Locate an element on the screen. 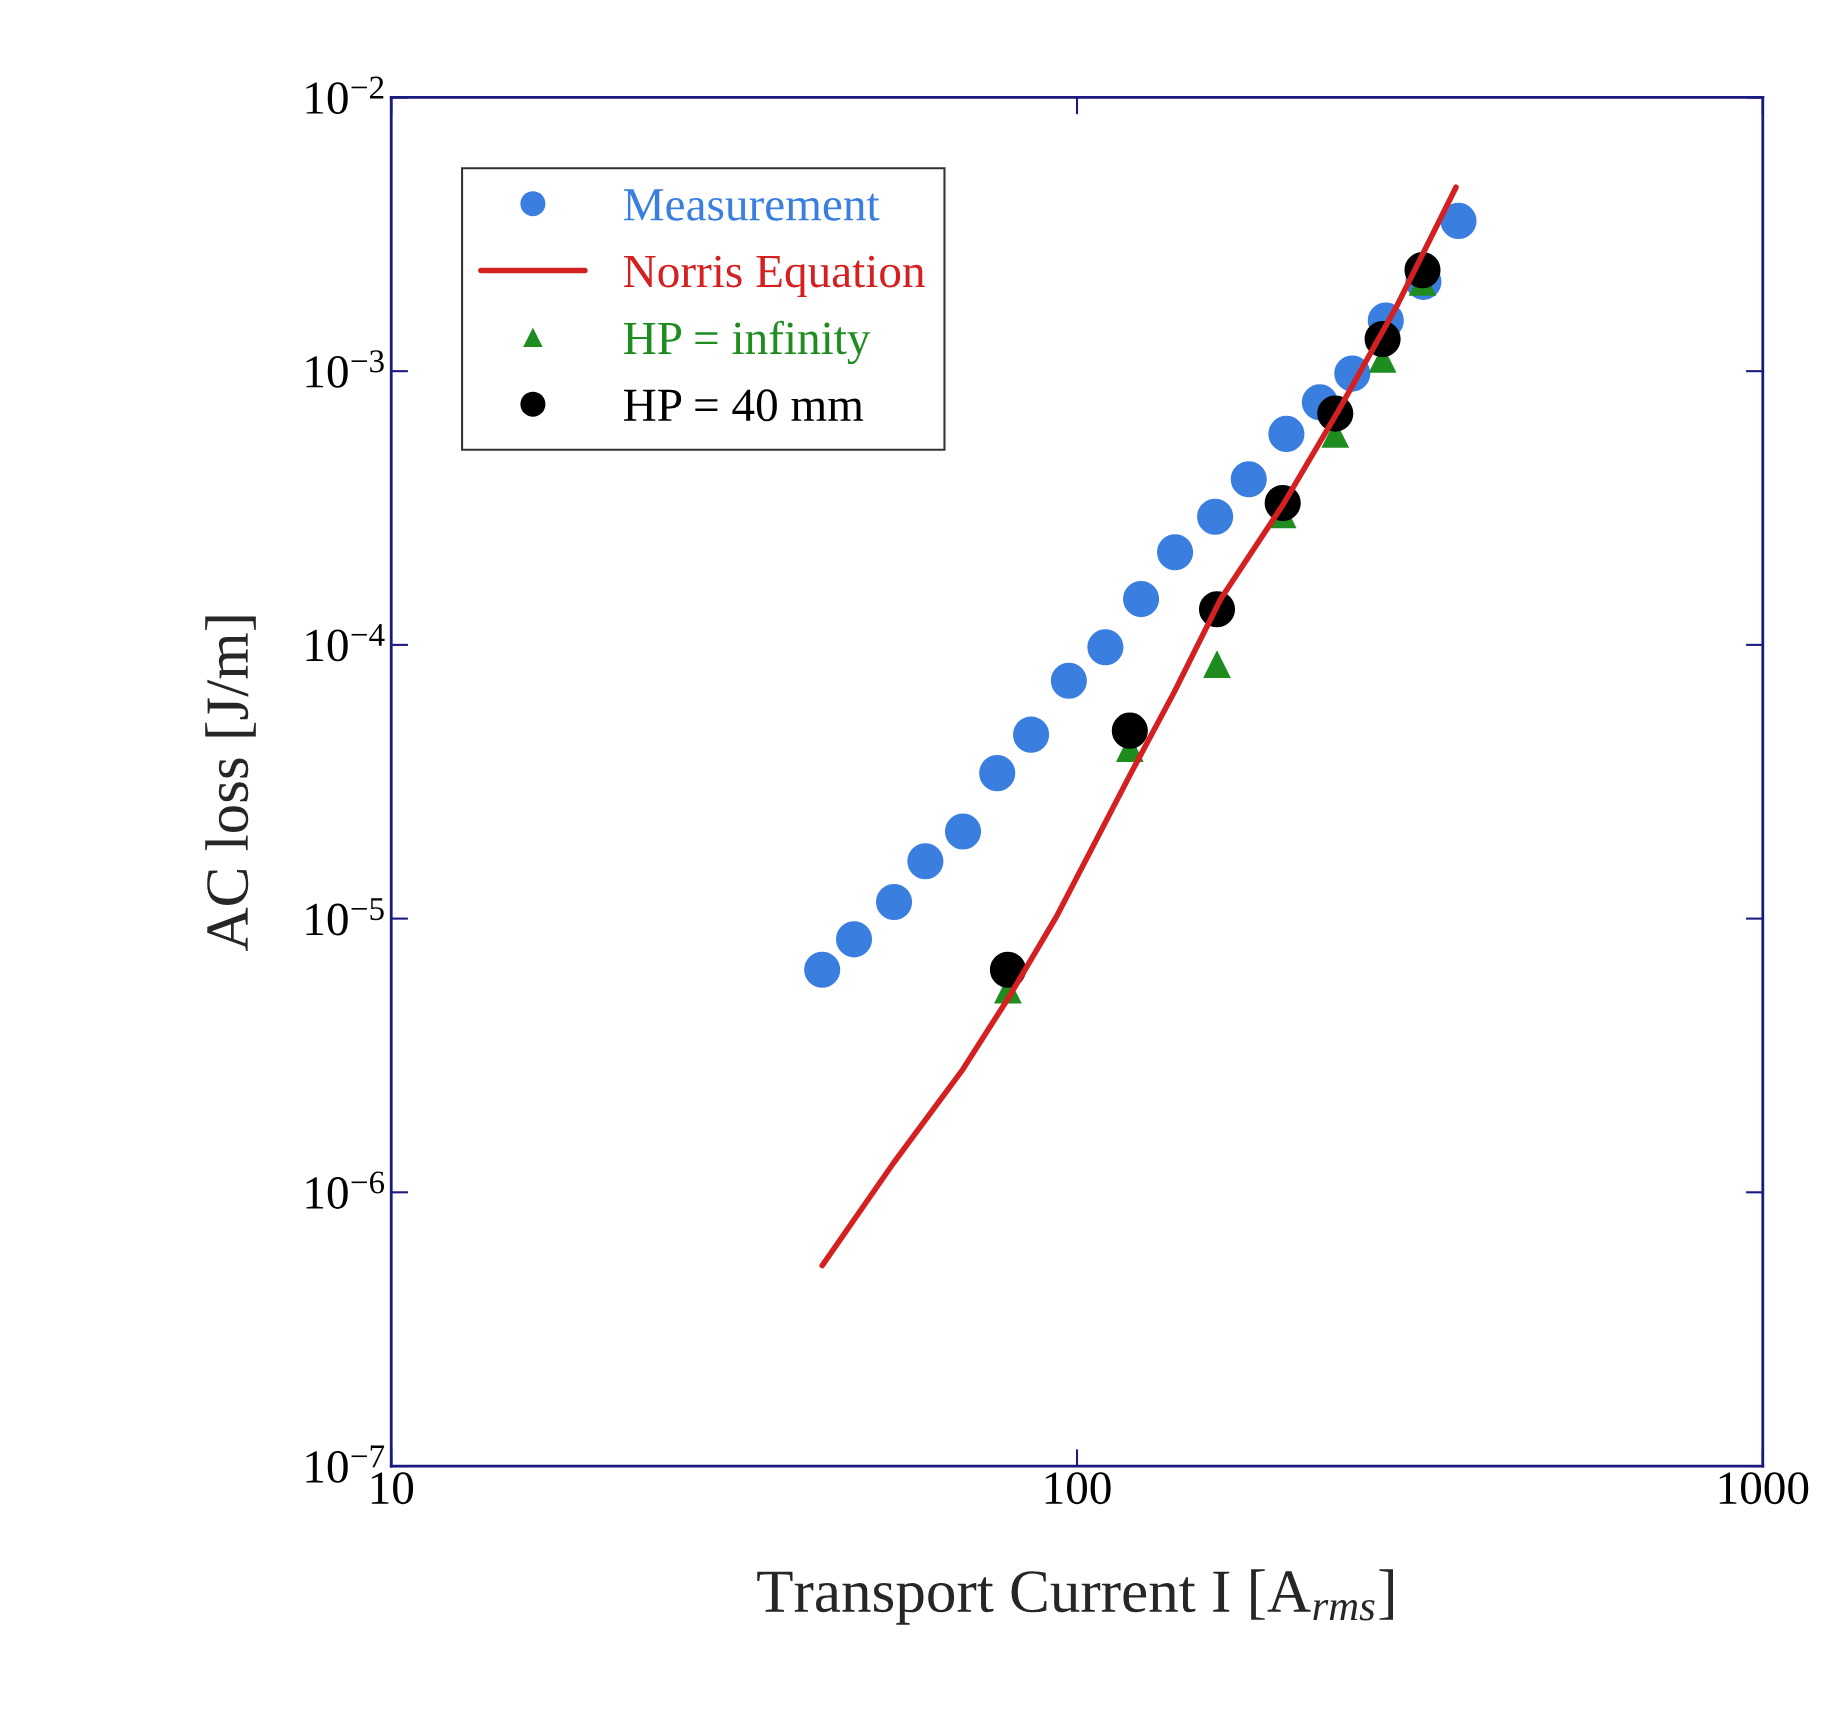  y-tick-label: 10$^{−2}$ is located at coordinates (345, 95).